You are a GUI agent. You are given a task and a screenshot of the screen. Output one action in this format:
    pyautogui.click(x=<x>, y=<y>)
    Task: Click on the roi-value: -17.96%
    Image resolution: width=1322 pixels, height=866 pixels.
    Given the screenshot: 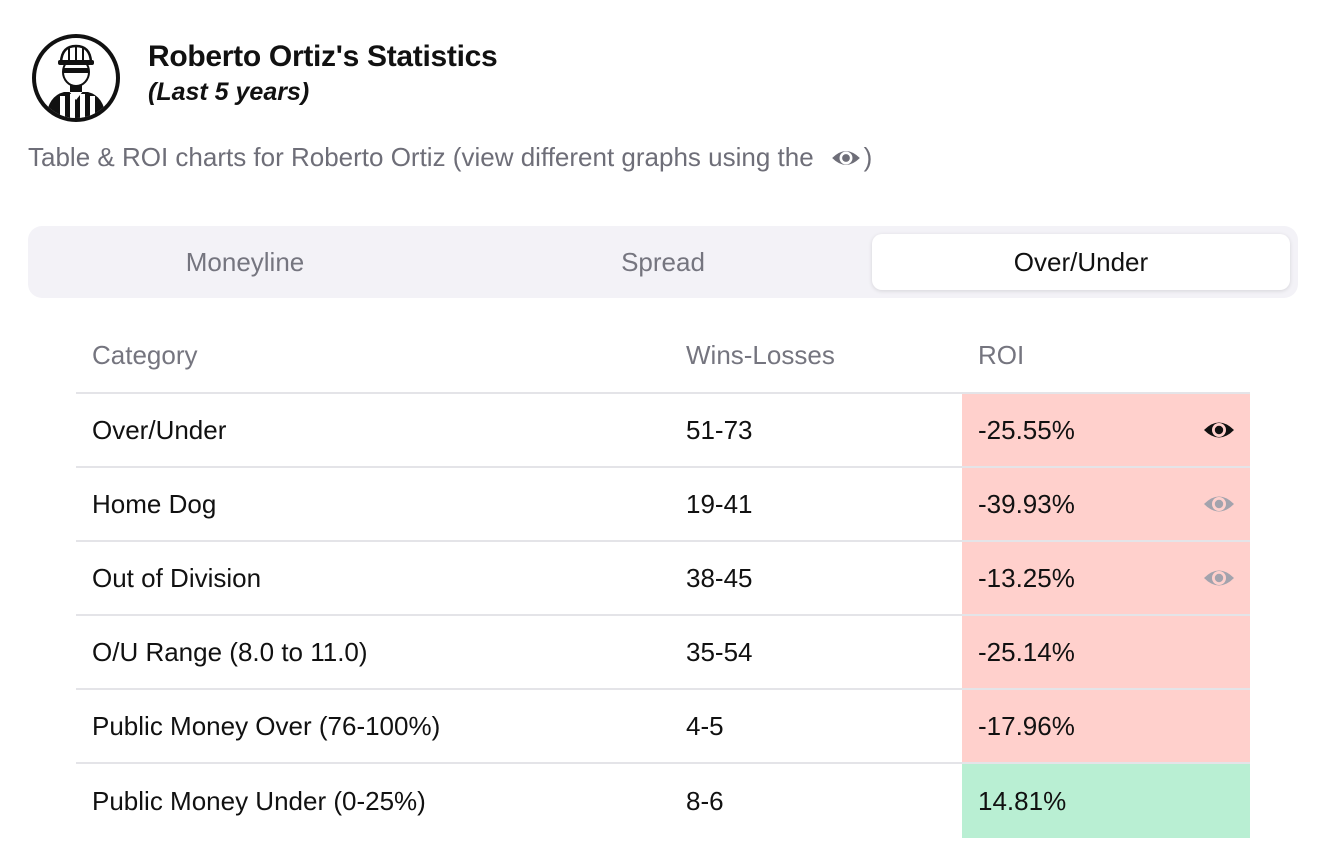 What is the action you would take?
    pyautogui.click(x=1026, y=725)
    